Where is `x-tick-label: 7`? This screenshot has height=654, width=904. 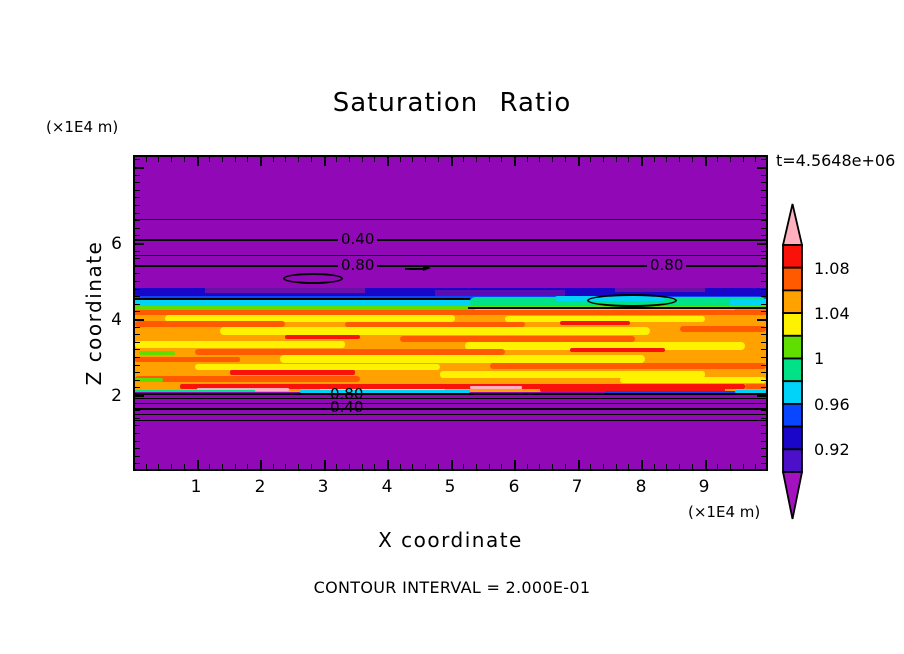 x-tick-label: 7 is located at coordinates (577, 487).